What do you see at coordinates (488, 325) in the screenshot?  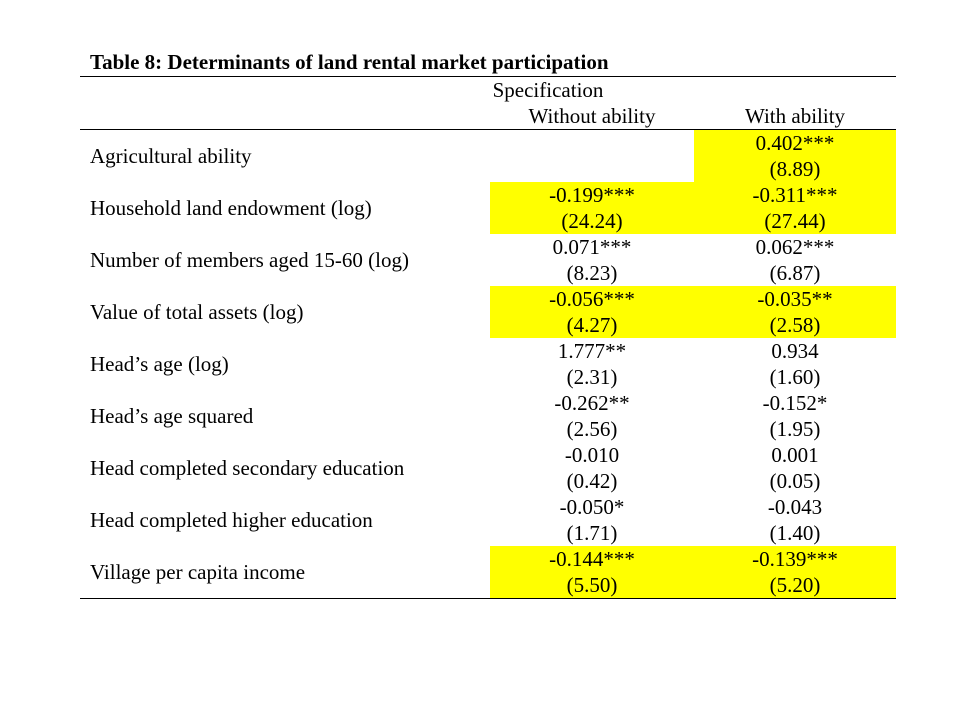 I see `table-row-se: (4.27) (2.58)` at bounding box center [488, 325].